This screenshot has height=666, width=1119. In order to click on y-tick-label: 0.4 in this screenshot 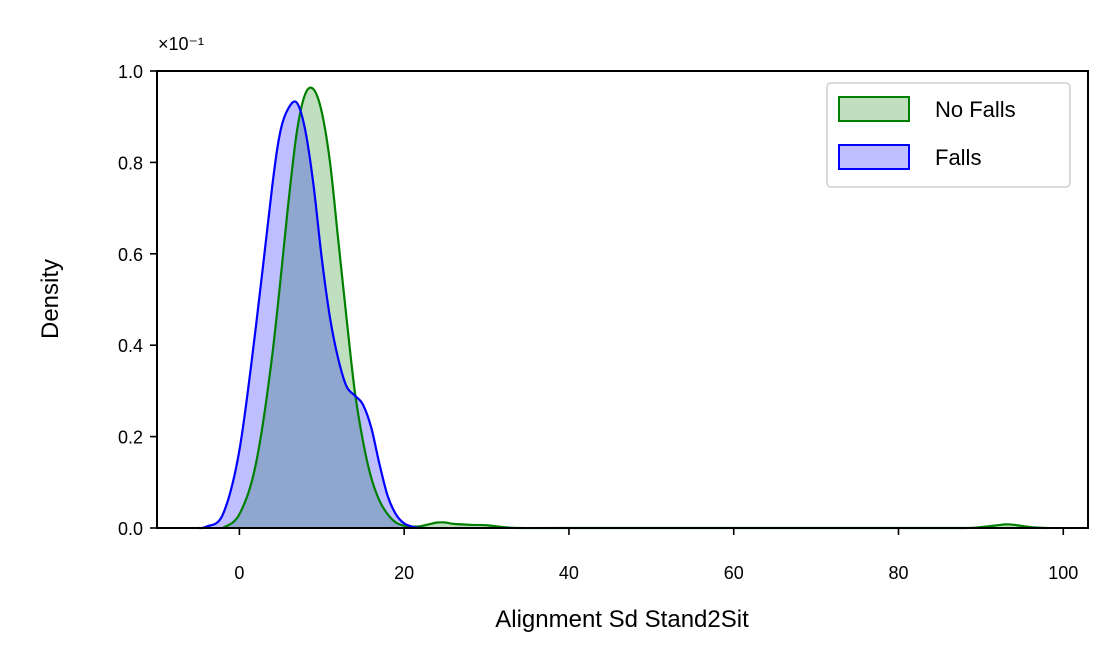, I will do `click(130, 346)`.